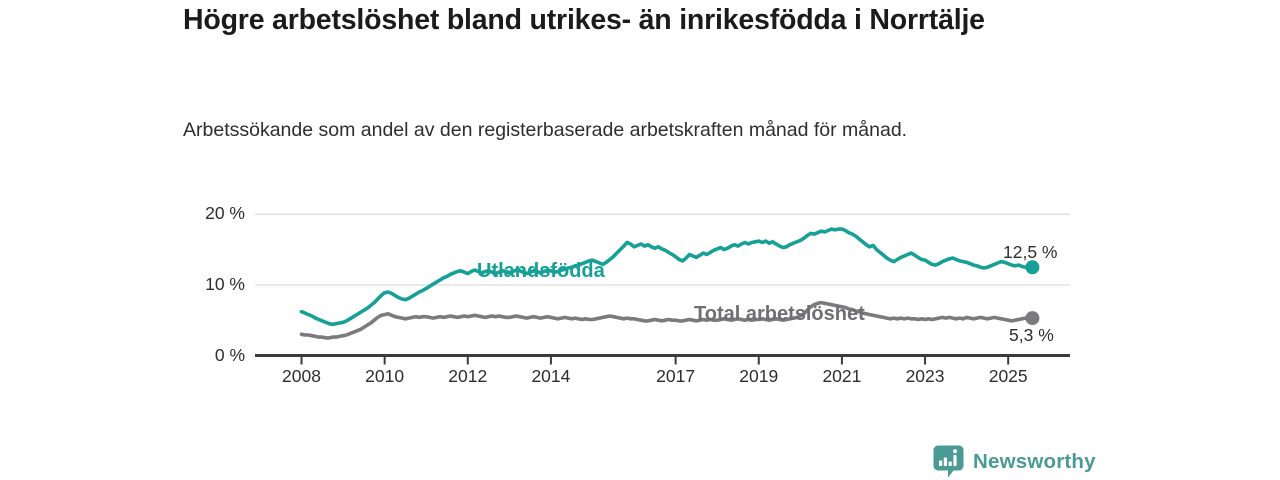 The height and width of the screenshot is (480, 1280). Describe the element at coordinates (1008, 376) in the screenshot. I see `x-tick-label: 2025` at that location.